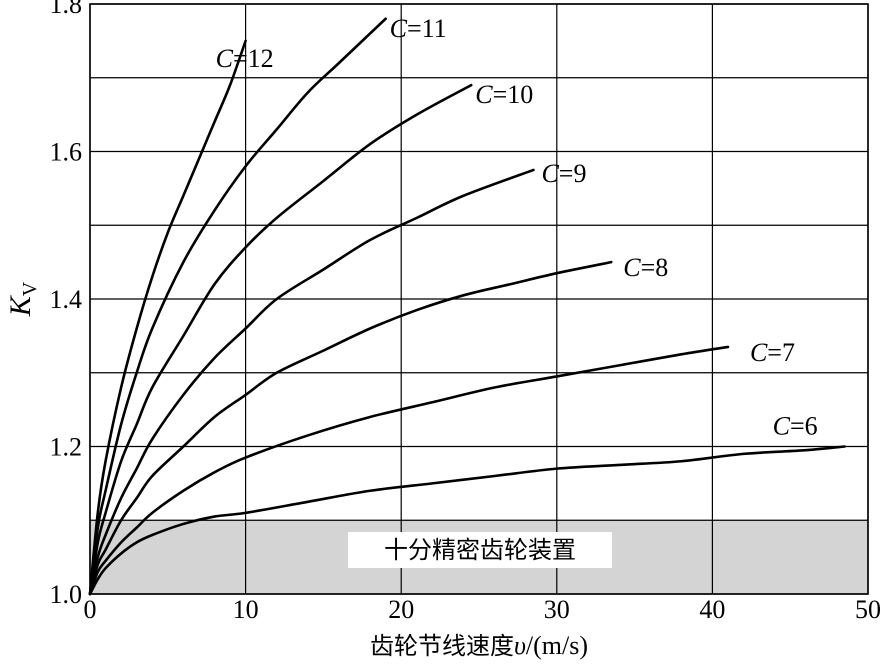  I want to click on region-label-background, so click(480, 550).